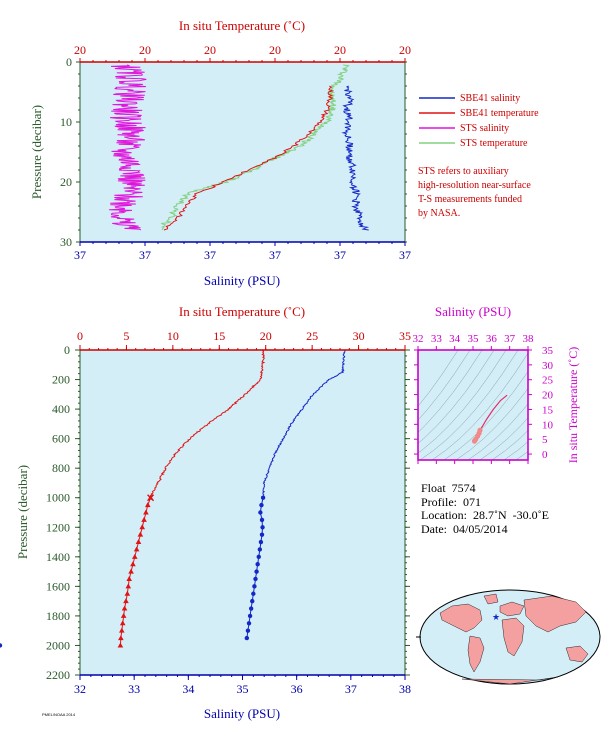  I want to click on map-south-america, so click(476, 654).